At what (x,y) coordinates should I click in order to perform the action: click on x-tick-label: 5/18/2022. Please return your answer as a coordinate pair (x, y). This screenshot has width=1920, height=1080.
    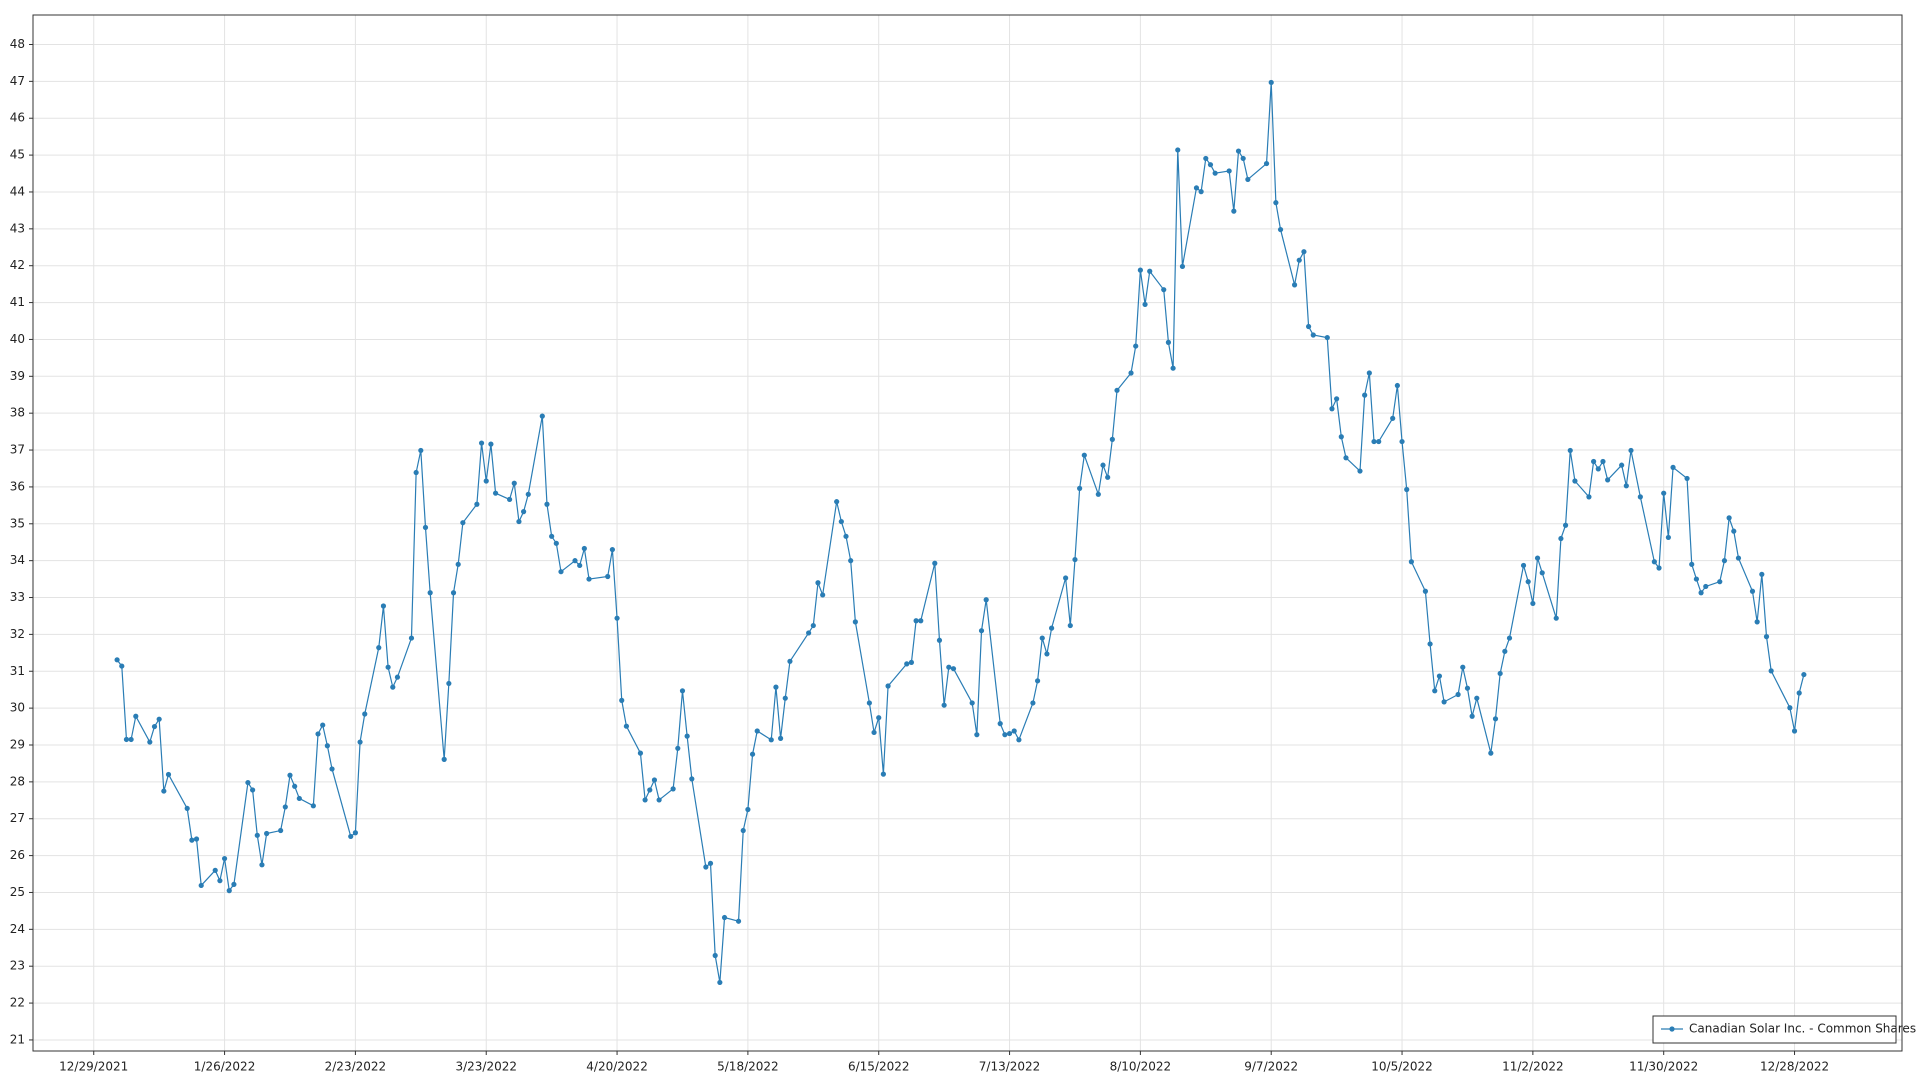
    Looking at the image, I should click on (748, 1067).